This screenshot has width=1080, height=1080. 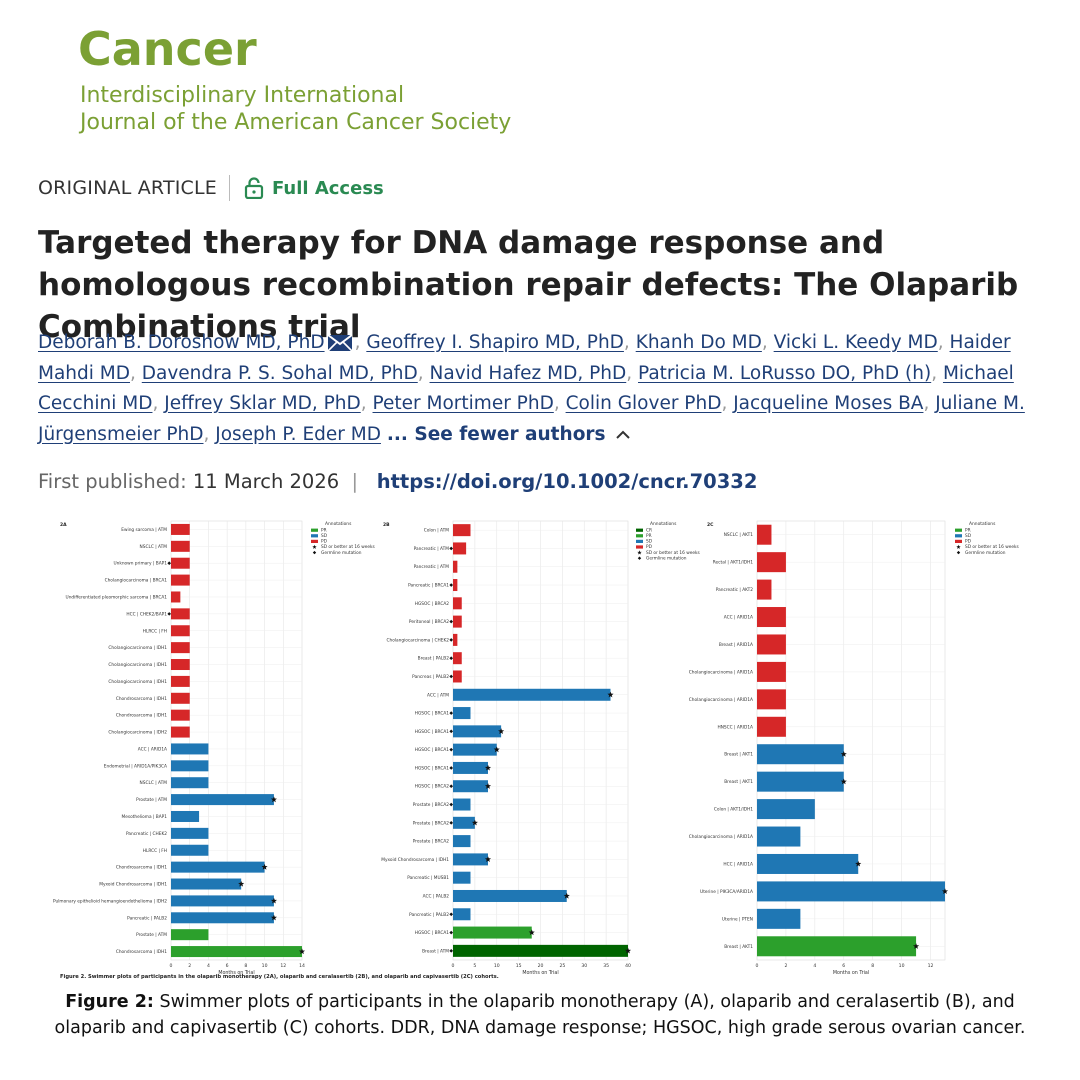 I want to click on article-meta: ORIGINAL ARTICLE Full Access, so click(x=211, y=188).